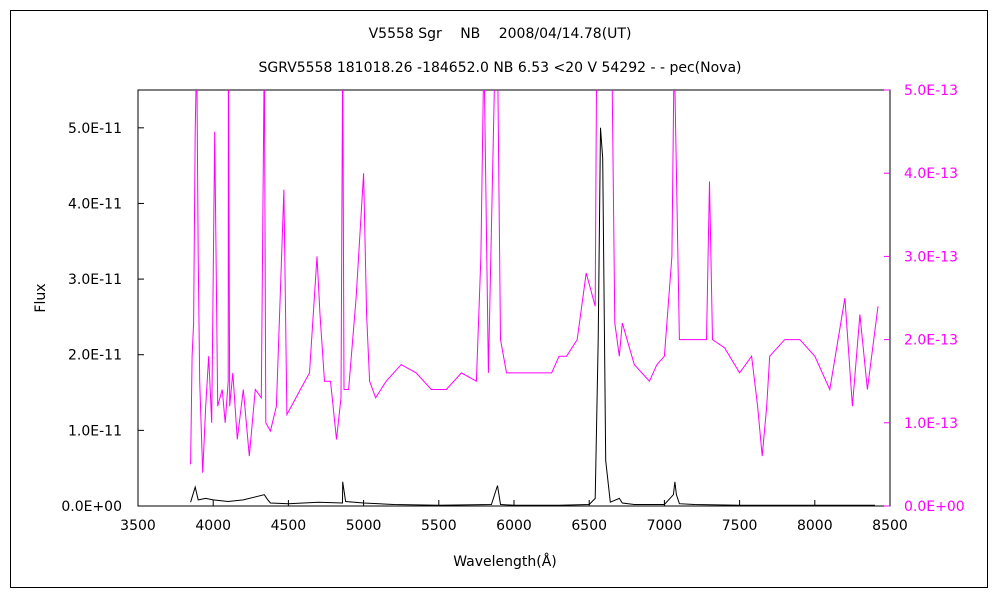 This screenshot has height=600, width=1000. Describe the element at coordinates (665, 526) in the screenshot. I see `x-tick-label: 7000` at that location.